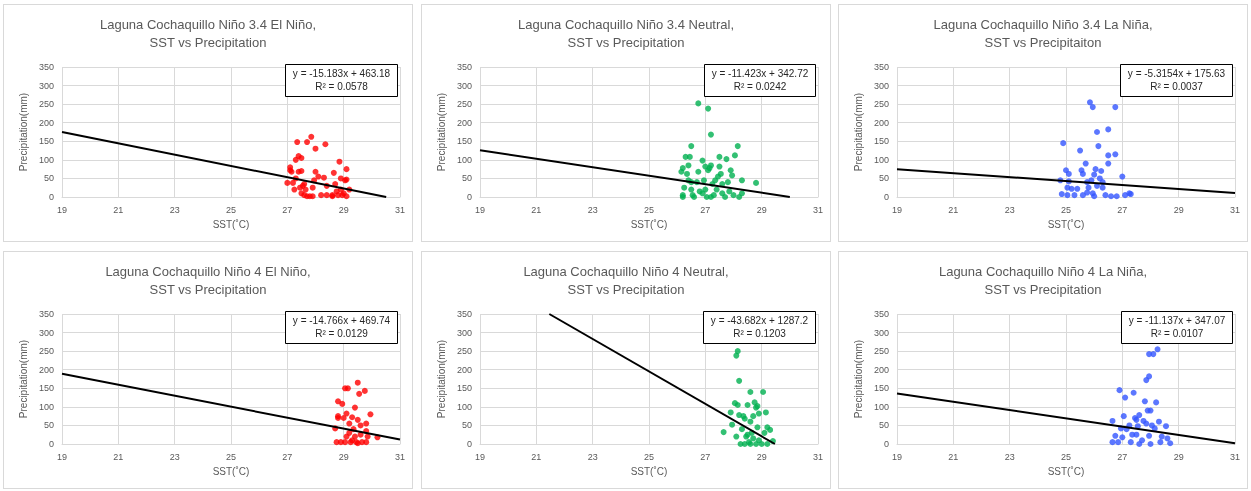 Image resolution: width=1251 pixels, height=491 pixels. Describe the element at coordinates (1043, 24) in the screenshot. I see `chart-title: Laguna Cochaquillo Niño 3.4 La Niña,` at that location.